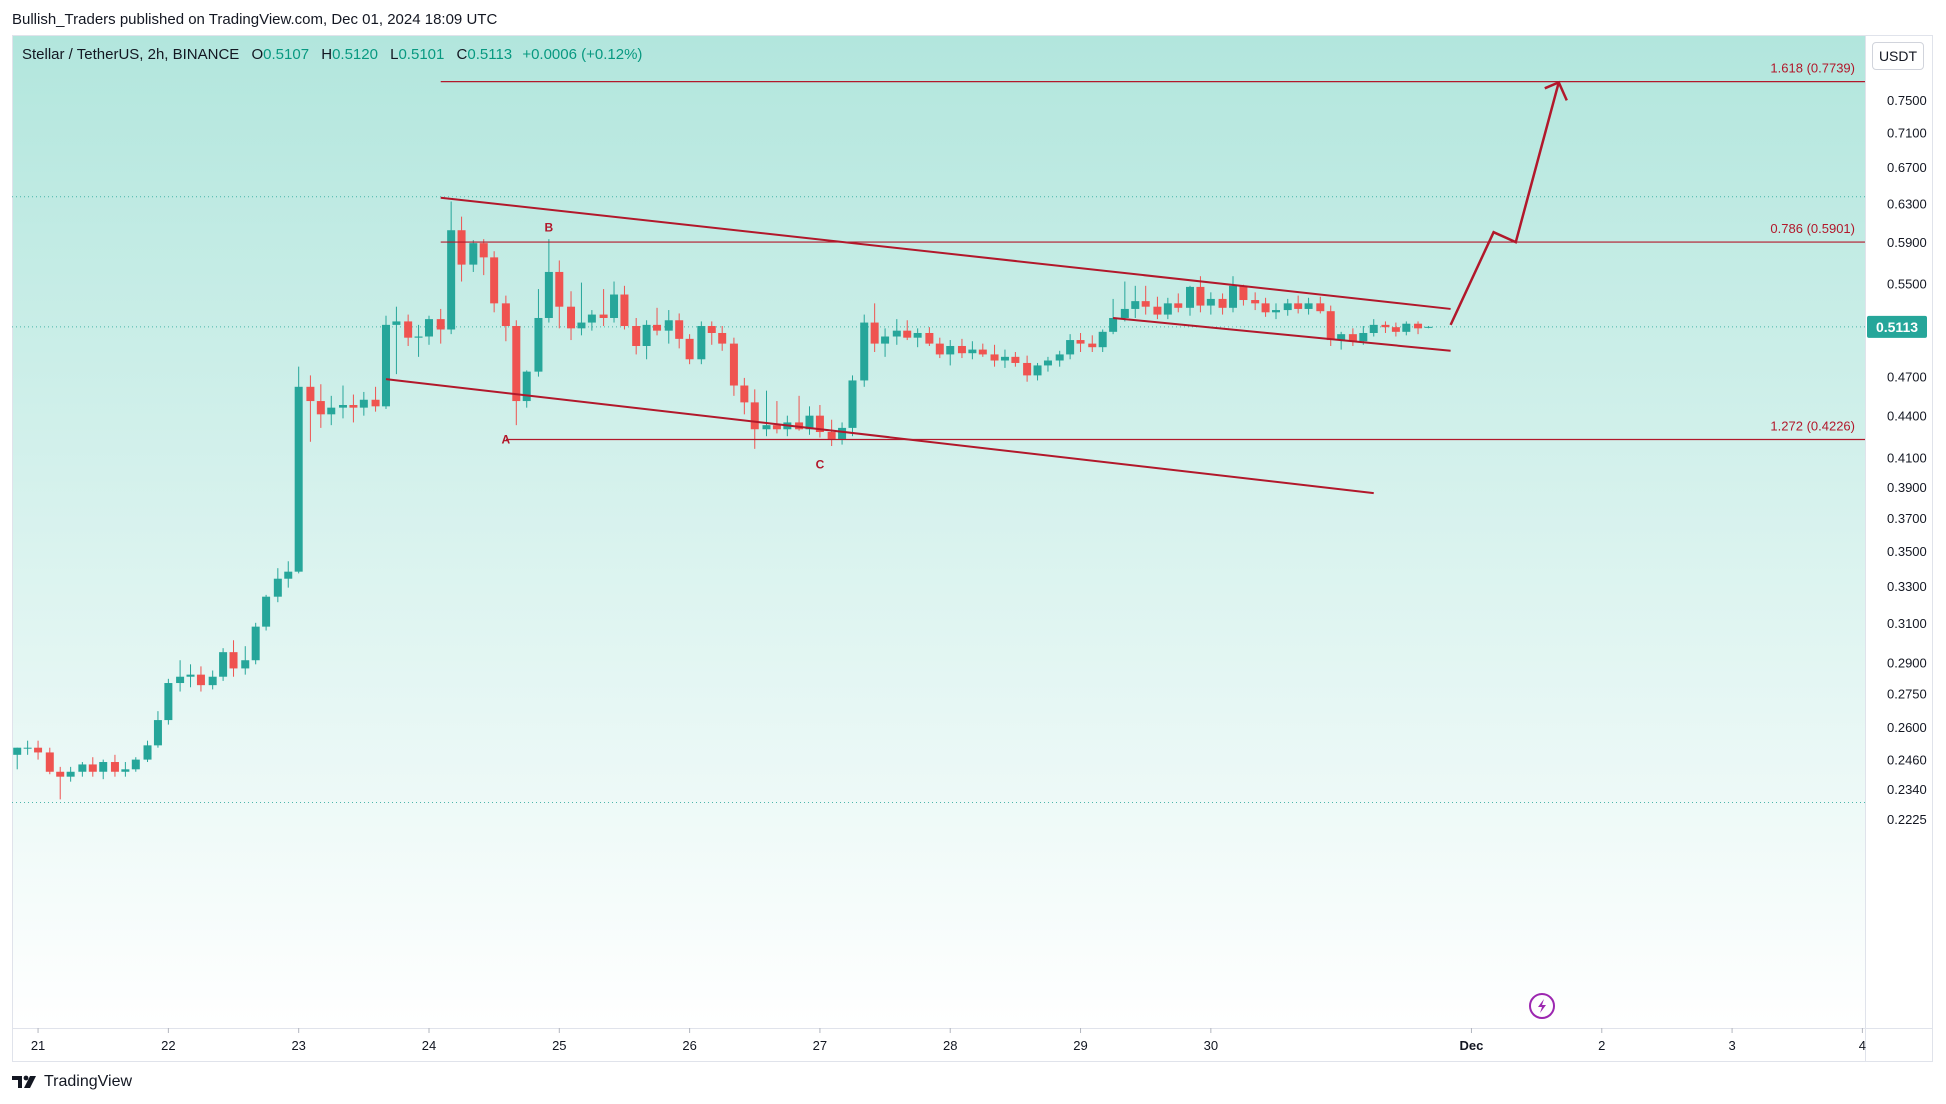 This screenshot has height=1104, width=1946. I want to click on time-tick-label: 30, so click(1211, 1045).